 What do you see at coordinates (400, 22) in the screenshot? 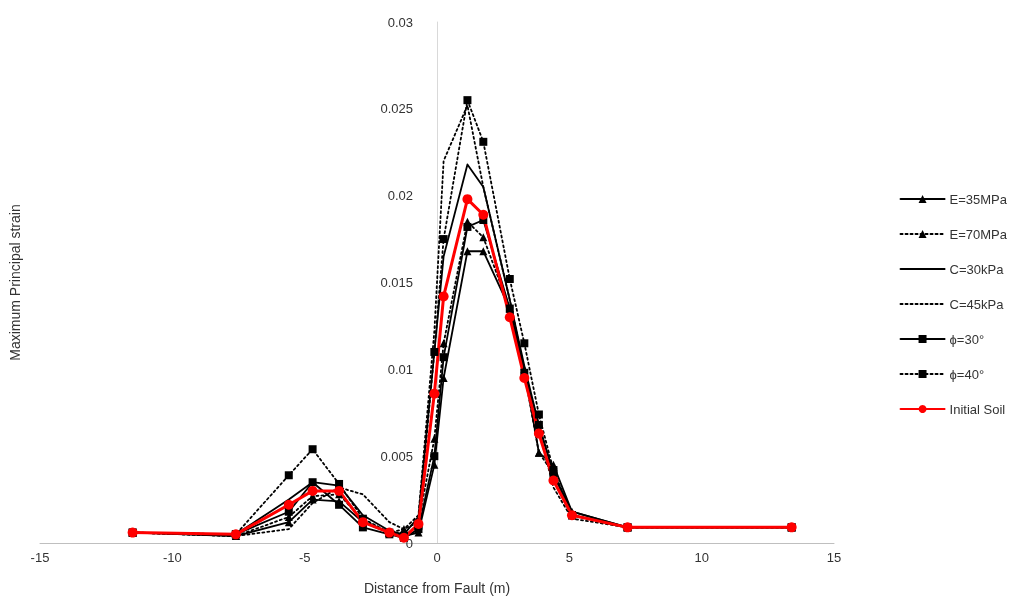
I see `y-tick-label: 0.03` at bounding box center [400, 22].